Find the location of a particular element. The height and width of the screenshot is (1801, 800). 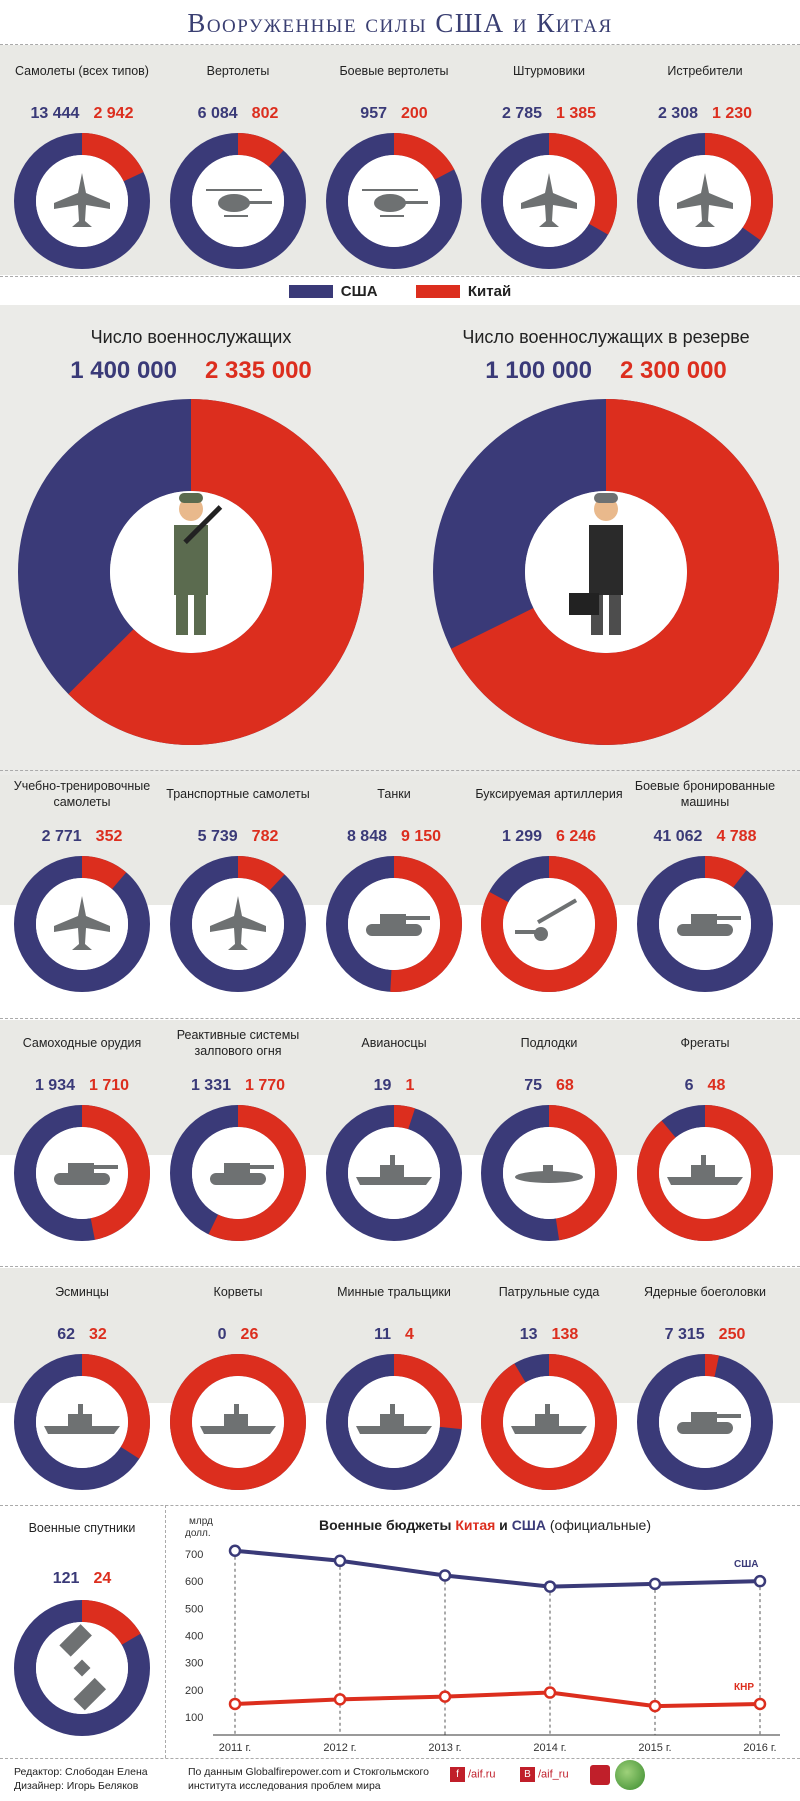

us-value: 75 is located at coordinates (533, 1085).